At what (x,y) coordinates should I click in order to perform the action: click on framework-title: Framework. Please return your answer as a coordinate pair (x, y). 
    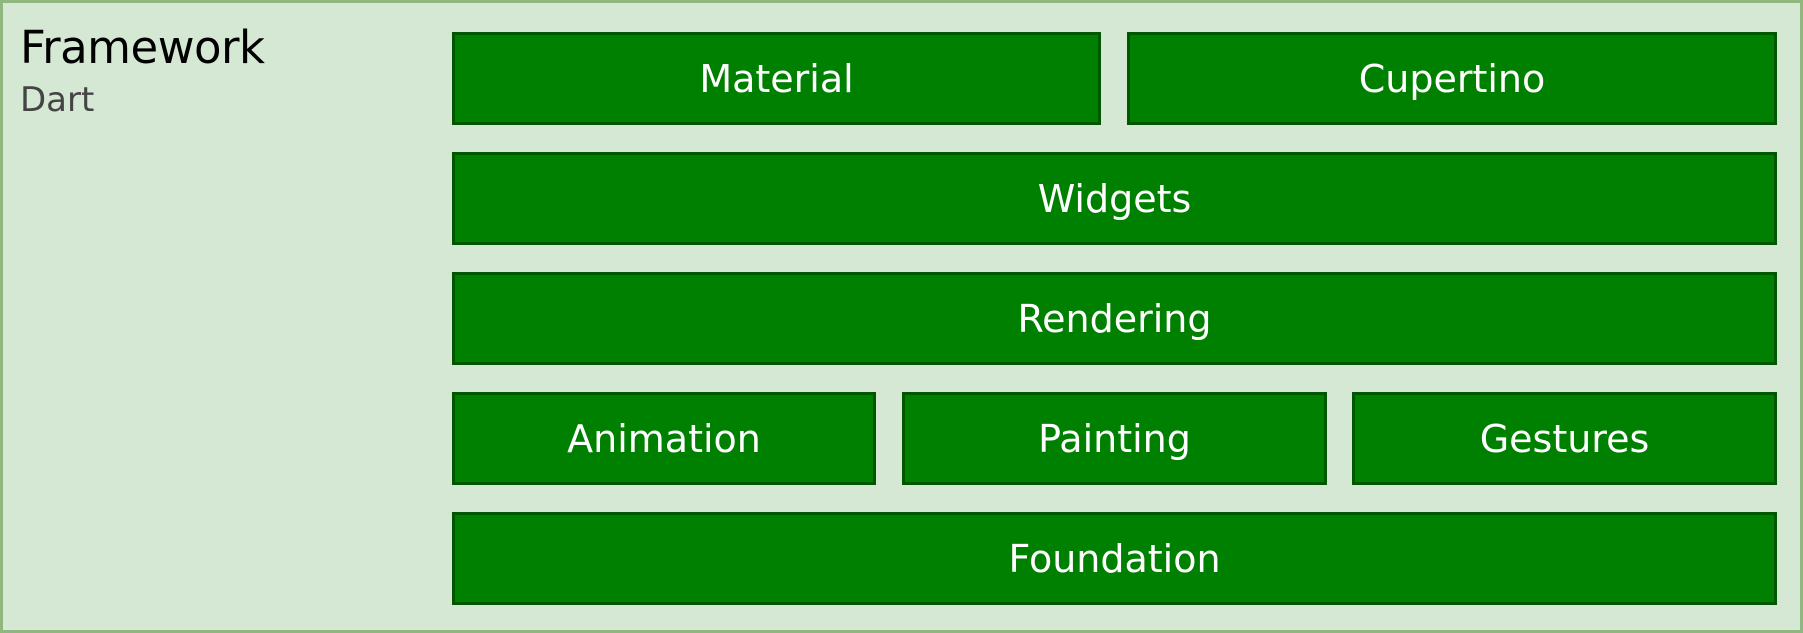
    Looking at the image, I should click on (142, 47).